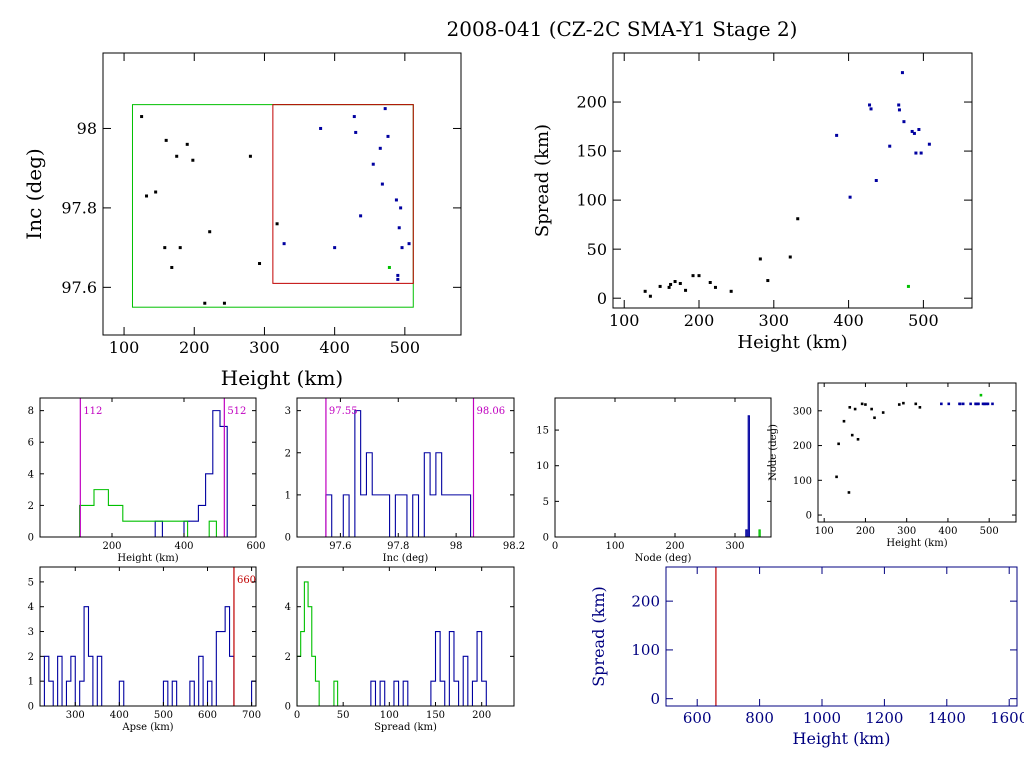 The image size is (1024, 768). I want to click on x-tick-label: 150, so click(435, 715).